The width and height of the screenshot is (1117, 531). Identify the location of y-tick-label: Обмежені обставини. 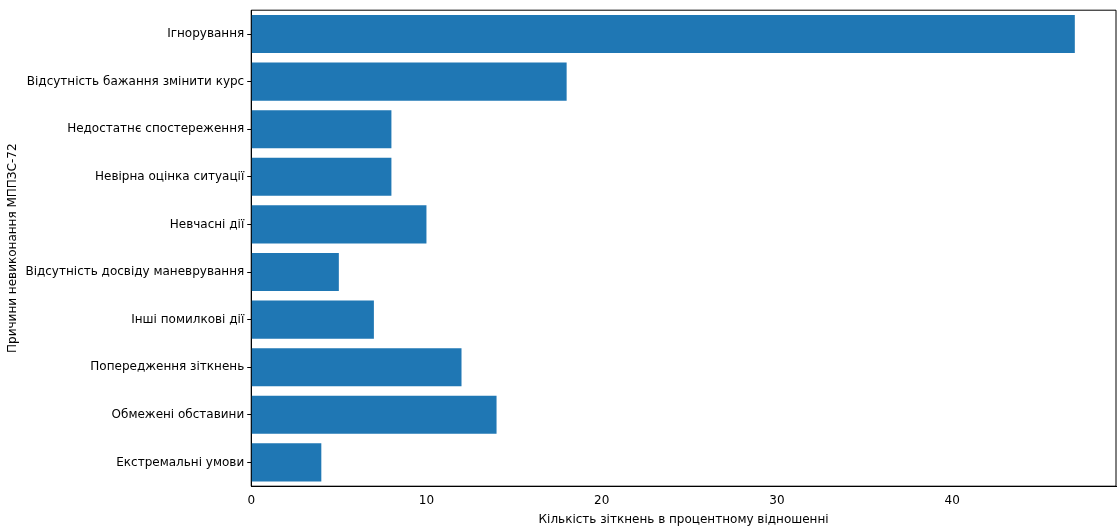
(178, 413).